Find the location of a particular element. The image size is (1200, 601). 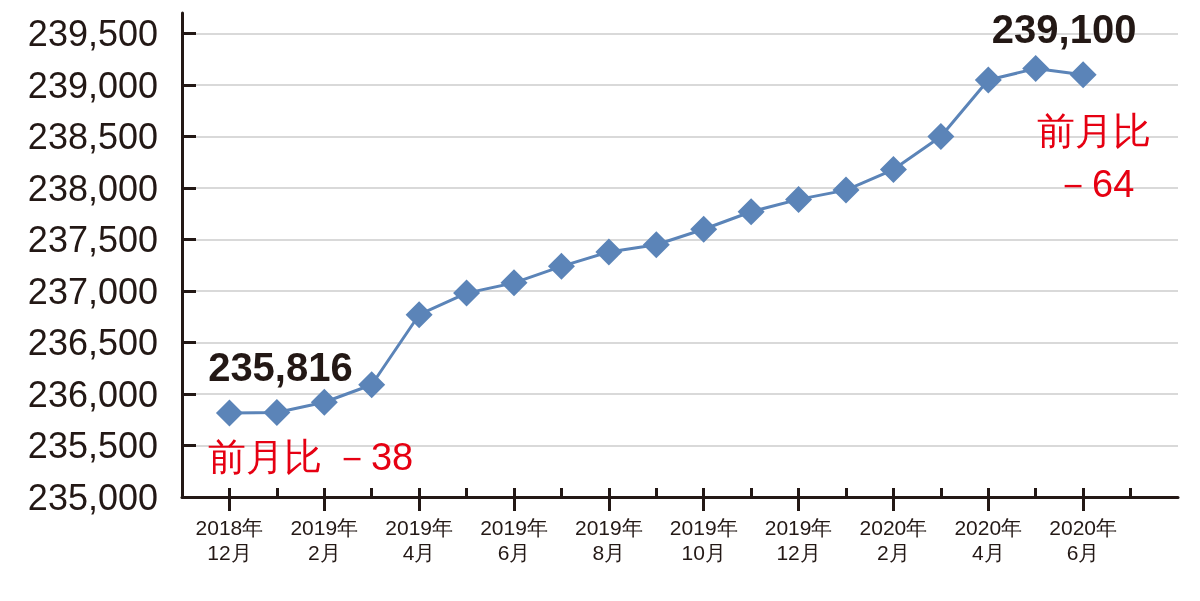

y-tick-label: 235,500 is located at coordinates (92, 446).